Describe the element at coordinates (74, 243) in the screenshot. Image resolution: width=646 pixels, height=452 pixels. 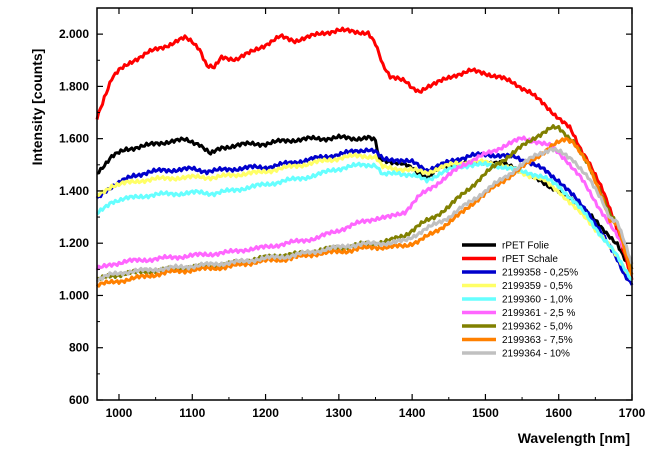
I see `y-tick-label: 1.200` at that location.